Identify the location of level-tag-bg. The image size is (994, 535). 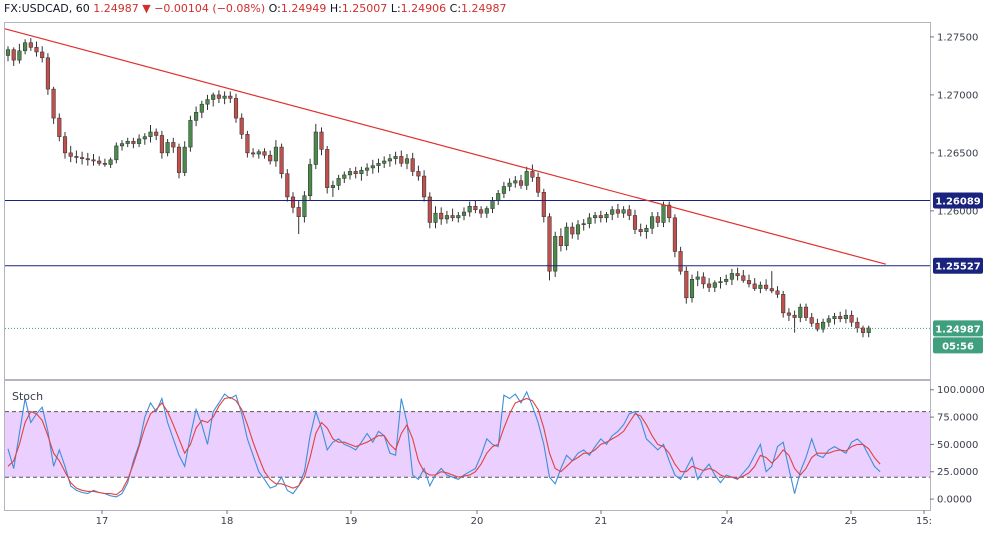
(958, 265).